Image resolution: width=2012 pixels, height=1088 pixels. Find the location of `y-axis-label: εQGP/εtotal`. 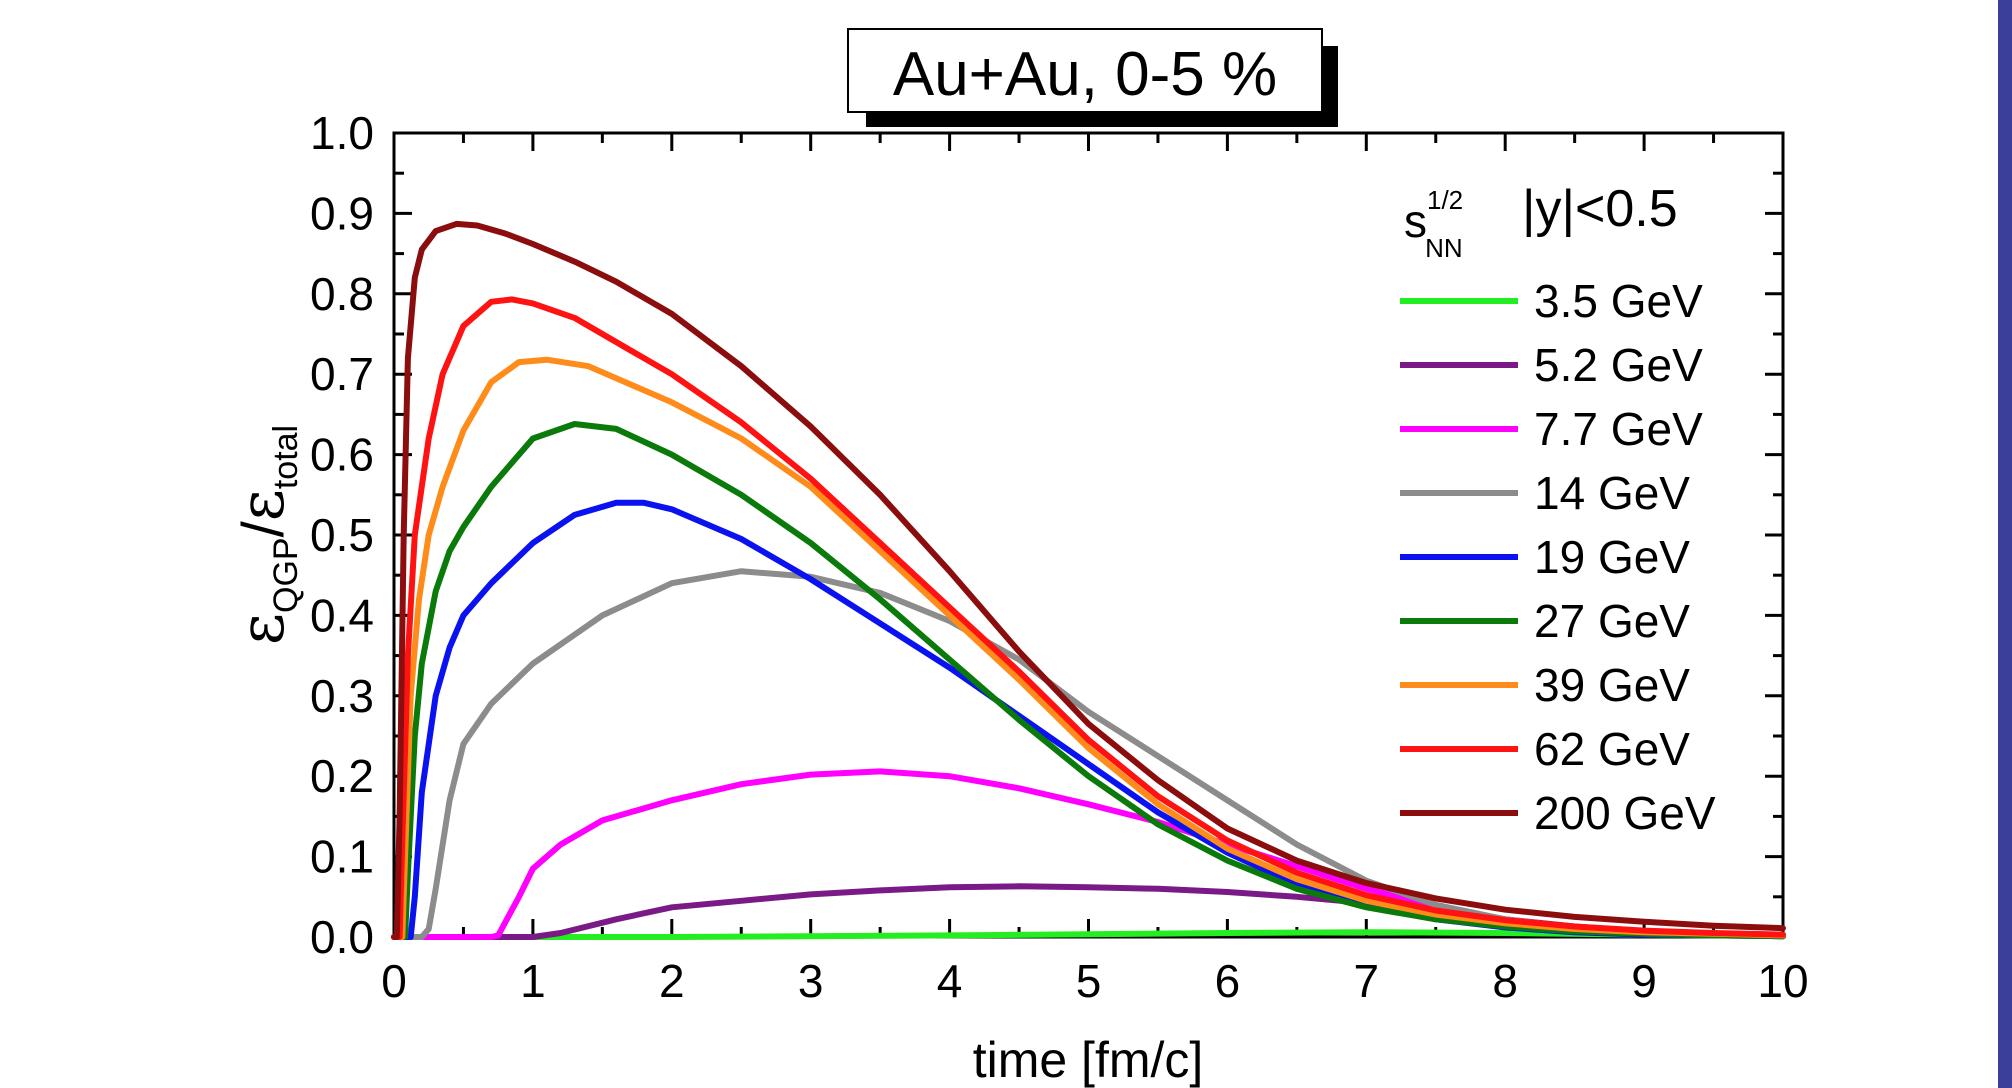

y-axis-label: εQGP/εtotal is located at coordinates (265, 535).